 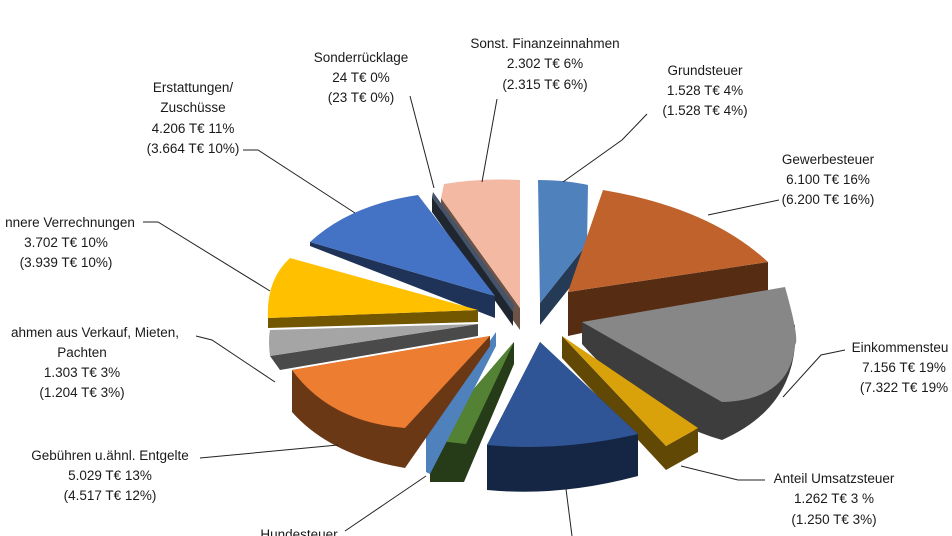 What do you see at coordinates (705, 90) in the screenshot?
I see `label-grundsteuer-value: 1.528 T€ 4%` at bounding box center [705, 90].